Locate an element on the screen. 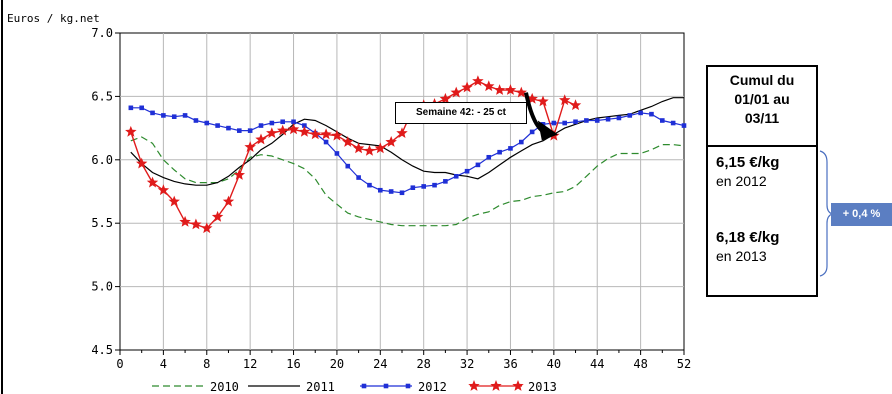 This screenshot has width=892, height=394. x-tick-label: 16 is located at coordinates (293, 364).